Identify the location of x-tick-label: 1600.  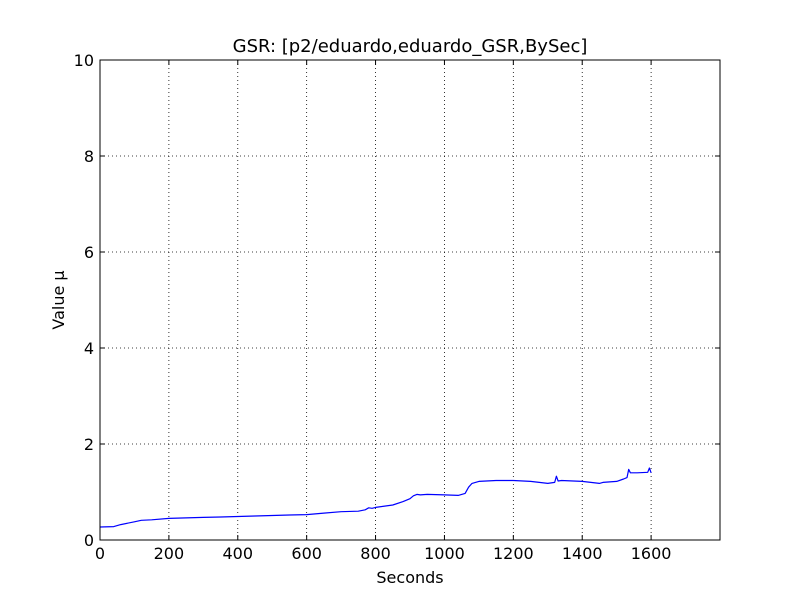
(651, 553).